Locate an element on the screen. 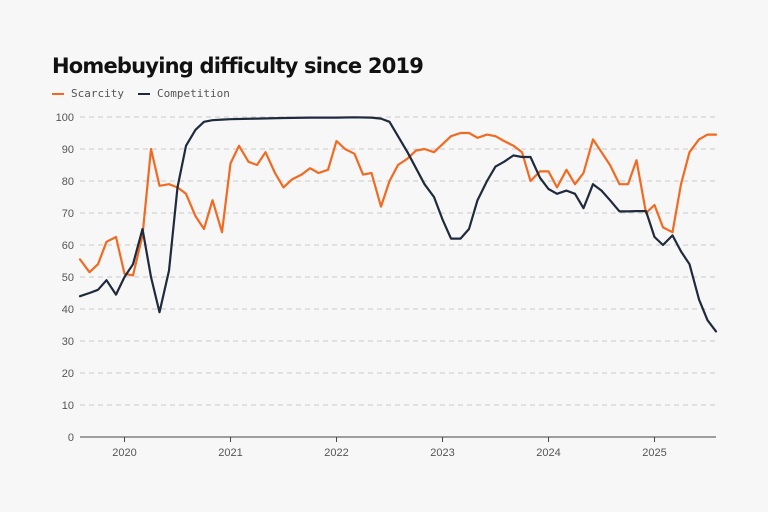  legend-label-competition: Competition is located at coordinates (193, 93).